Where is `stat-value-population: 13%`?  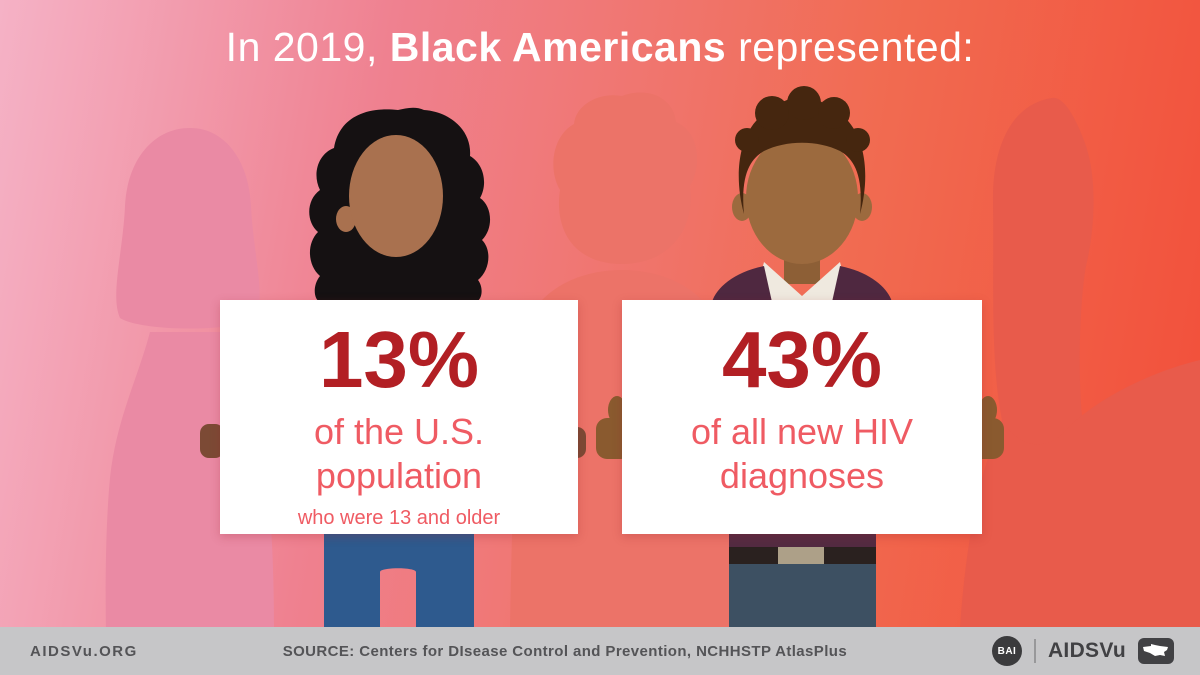
stat-value-population: 13% is located at coordinates (399, 359).